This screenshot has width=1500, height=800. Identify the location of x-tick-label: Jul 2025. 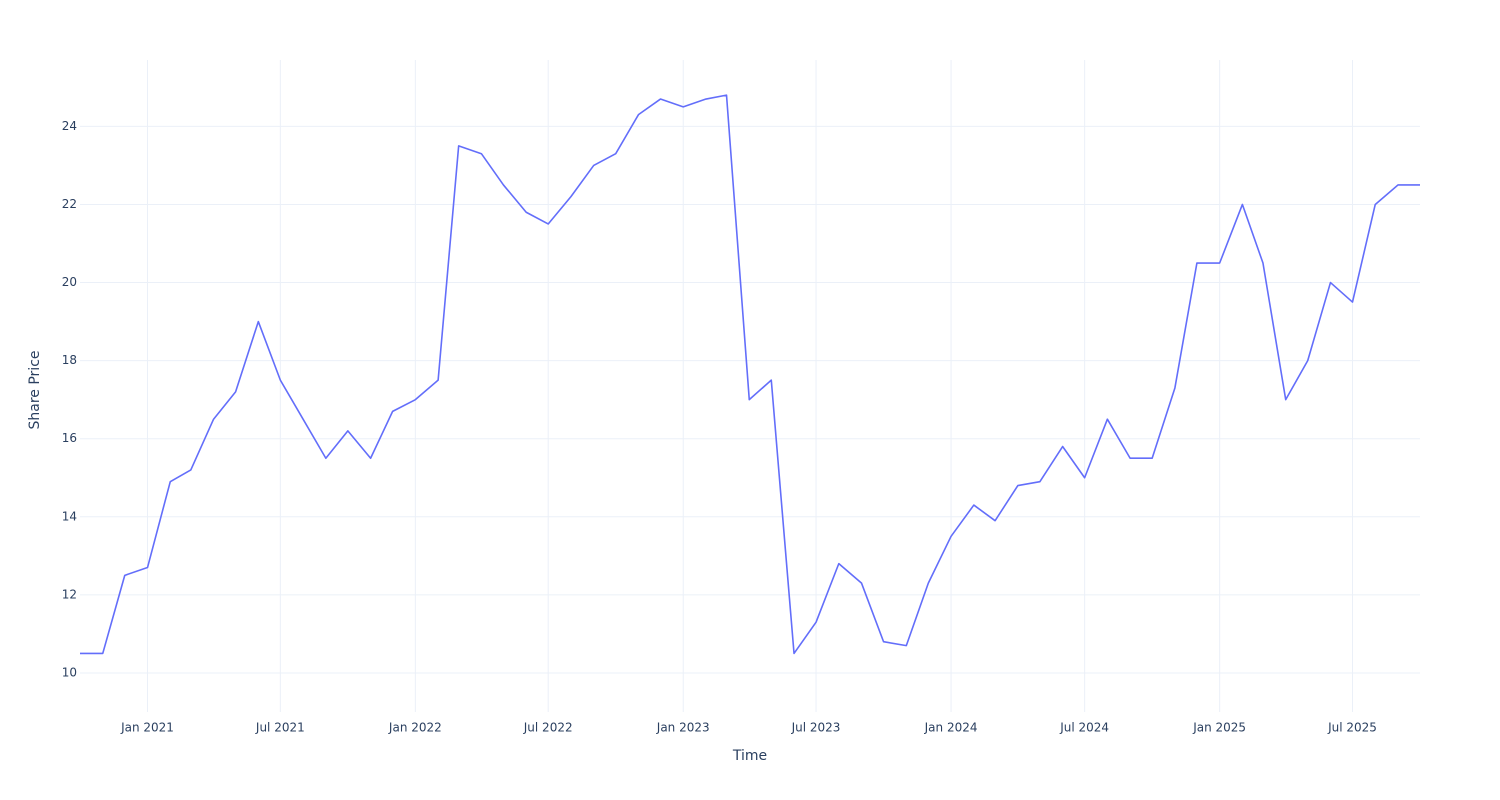
(1352, 728).